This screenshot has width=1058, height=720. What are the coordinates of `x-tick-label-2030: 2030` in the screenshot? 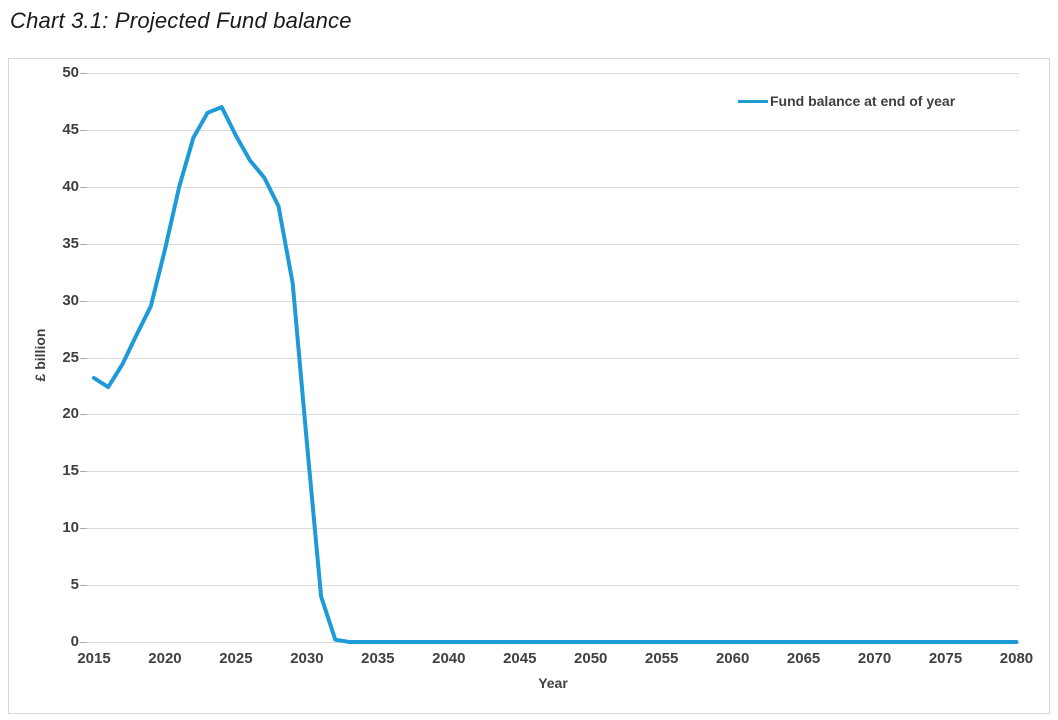 It's located at (307, 658).